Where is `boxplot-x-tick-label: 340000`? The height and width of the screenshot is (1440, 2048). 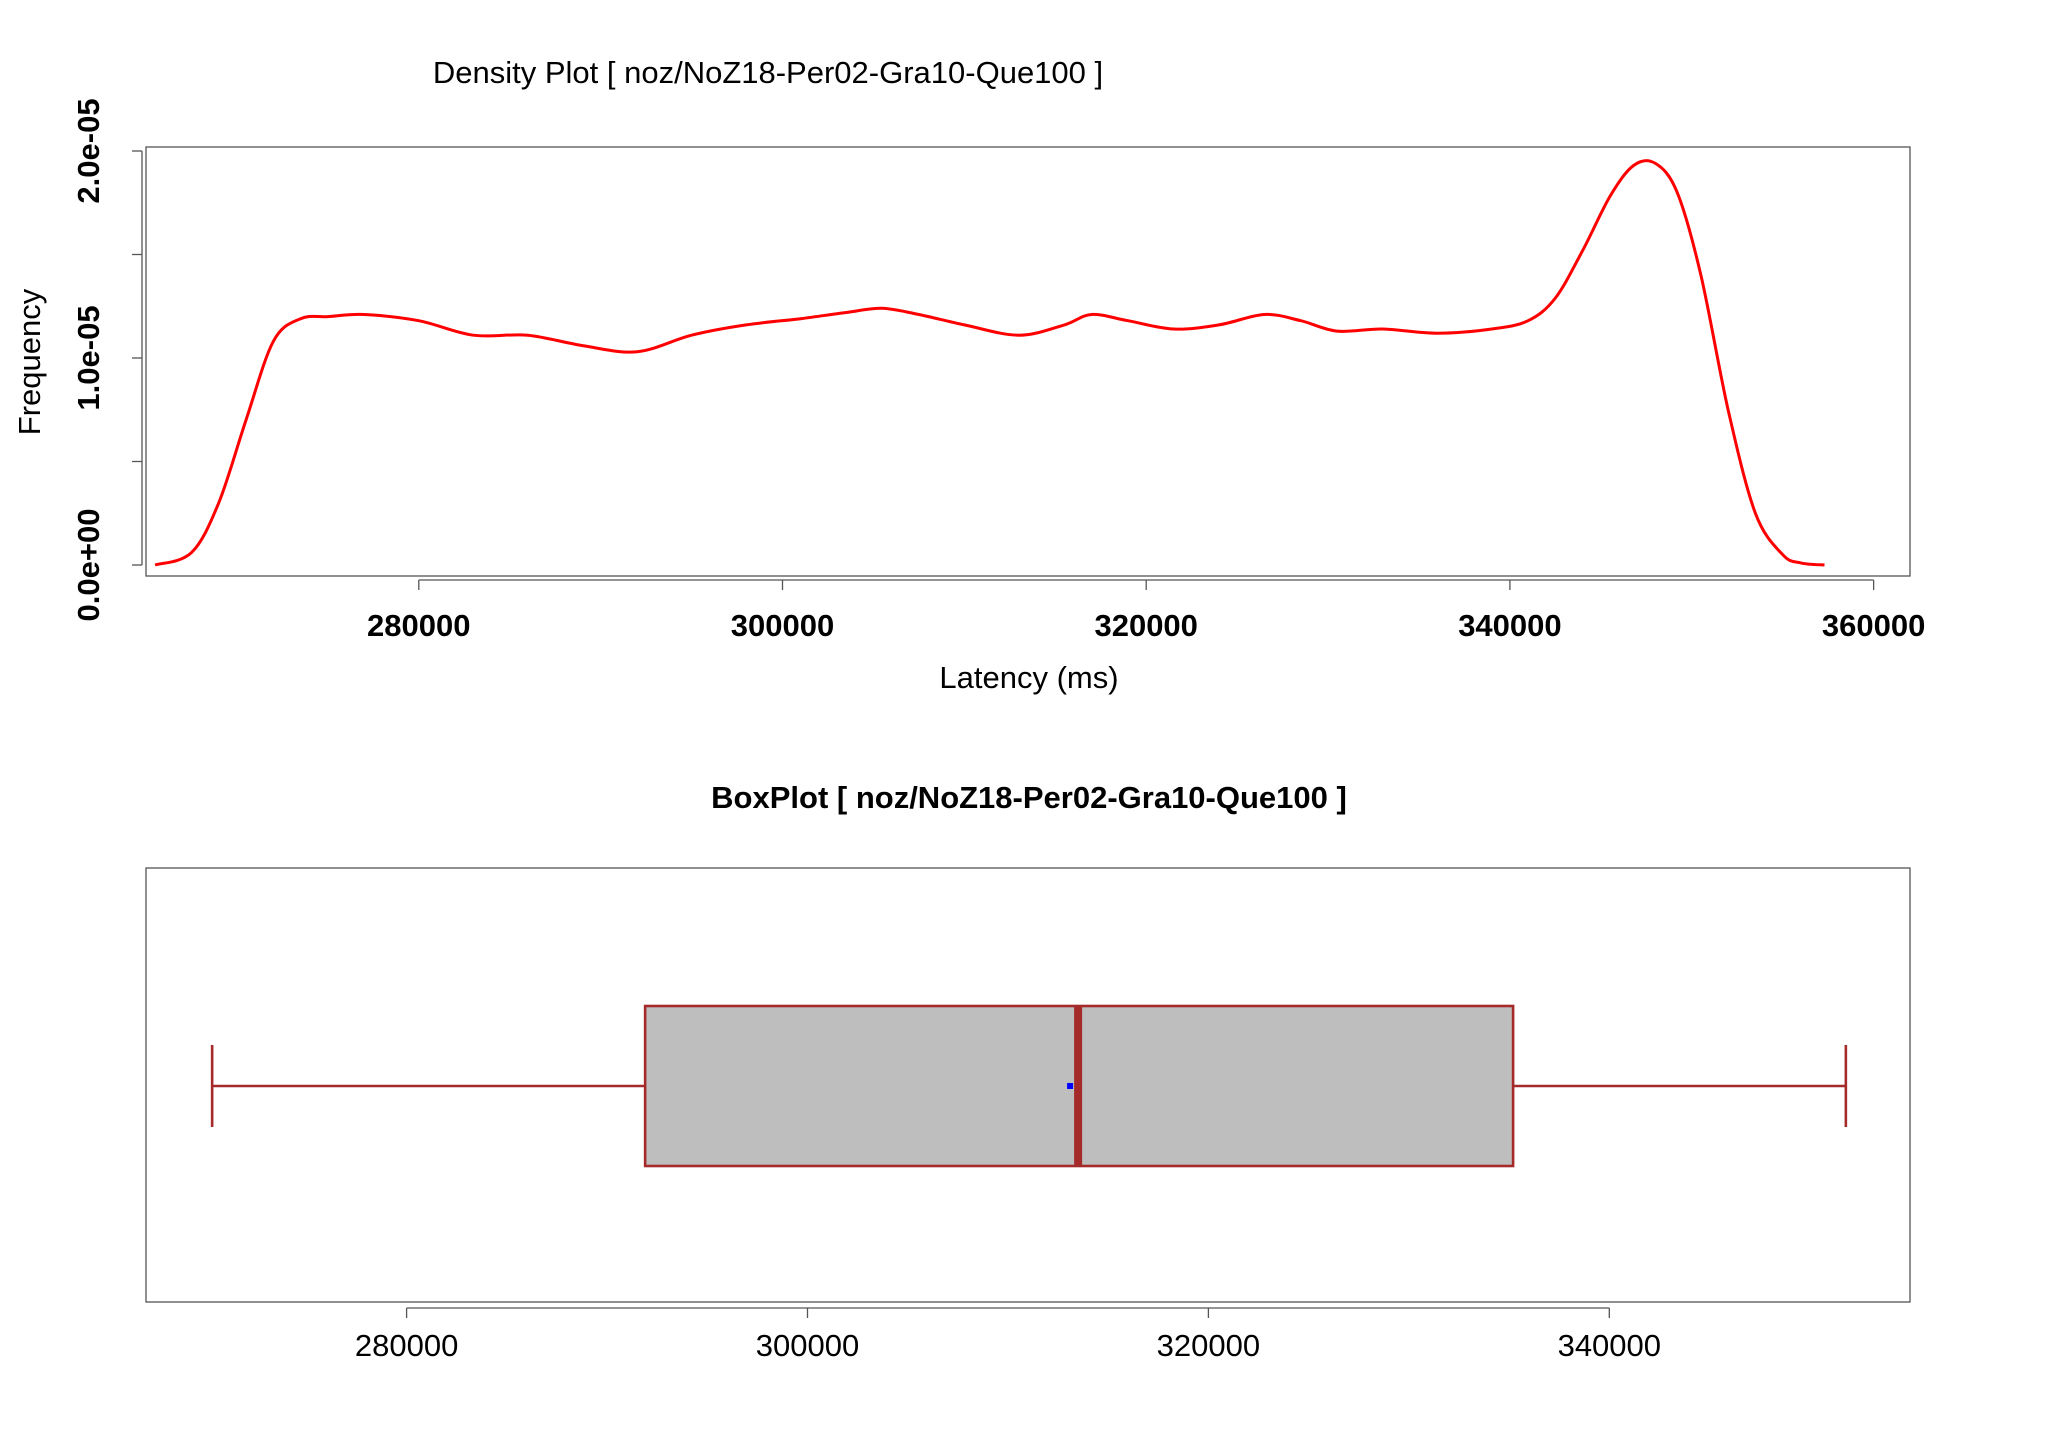 boxplot-x-tick-label: 340000 is located at coordinates (1609, 1345).